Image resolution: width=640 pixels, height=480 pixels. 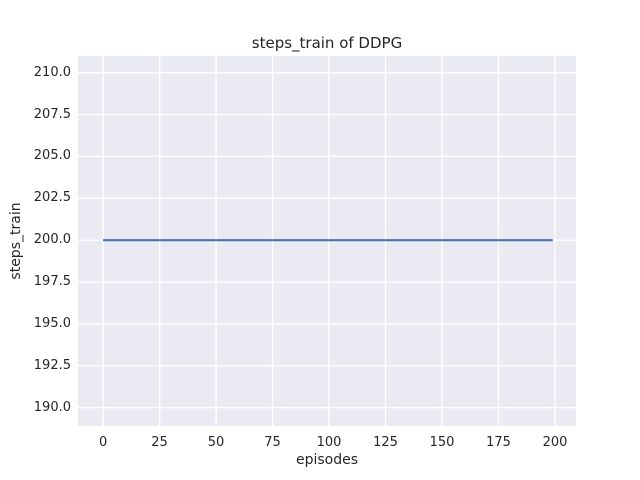 What do you see at coordinates (52, 323) in the screenshot?
I see `y-tick-label: 195.0` at bounding box center [52, 323].